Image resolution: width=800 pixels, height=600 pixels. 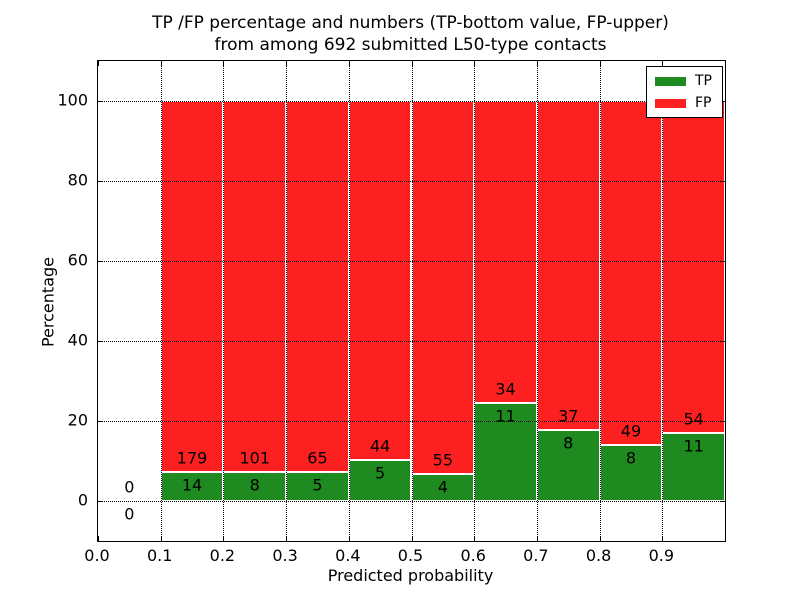 I want to click on y-tick-label: 40, so click(x=77, y=340).